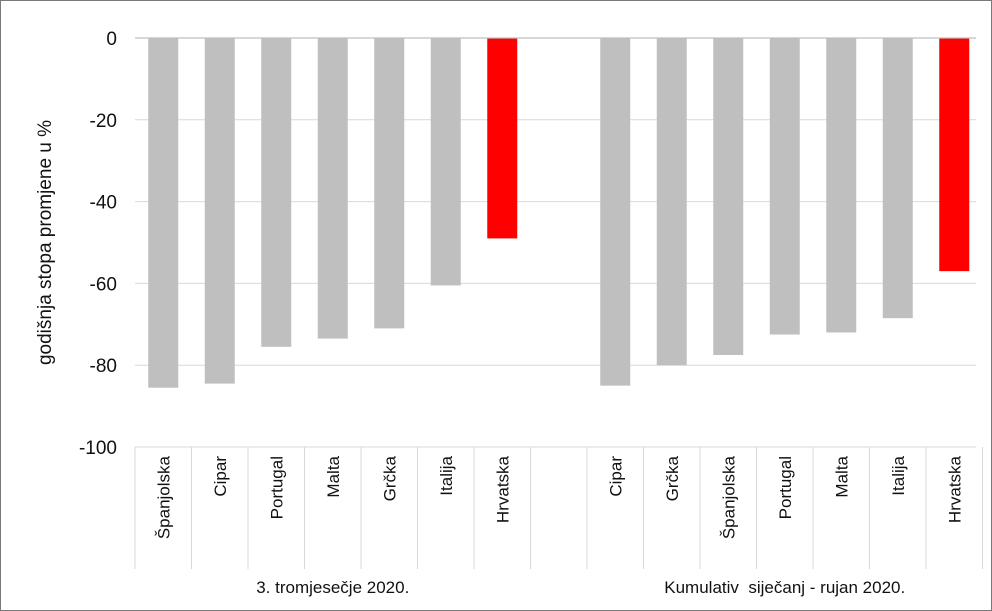 This screenshot has height=611, width=992. What do you see at coordinates (103, 121) in the screenshot?
I see `y-tick-label: -20` at bounding box center [103, 121].